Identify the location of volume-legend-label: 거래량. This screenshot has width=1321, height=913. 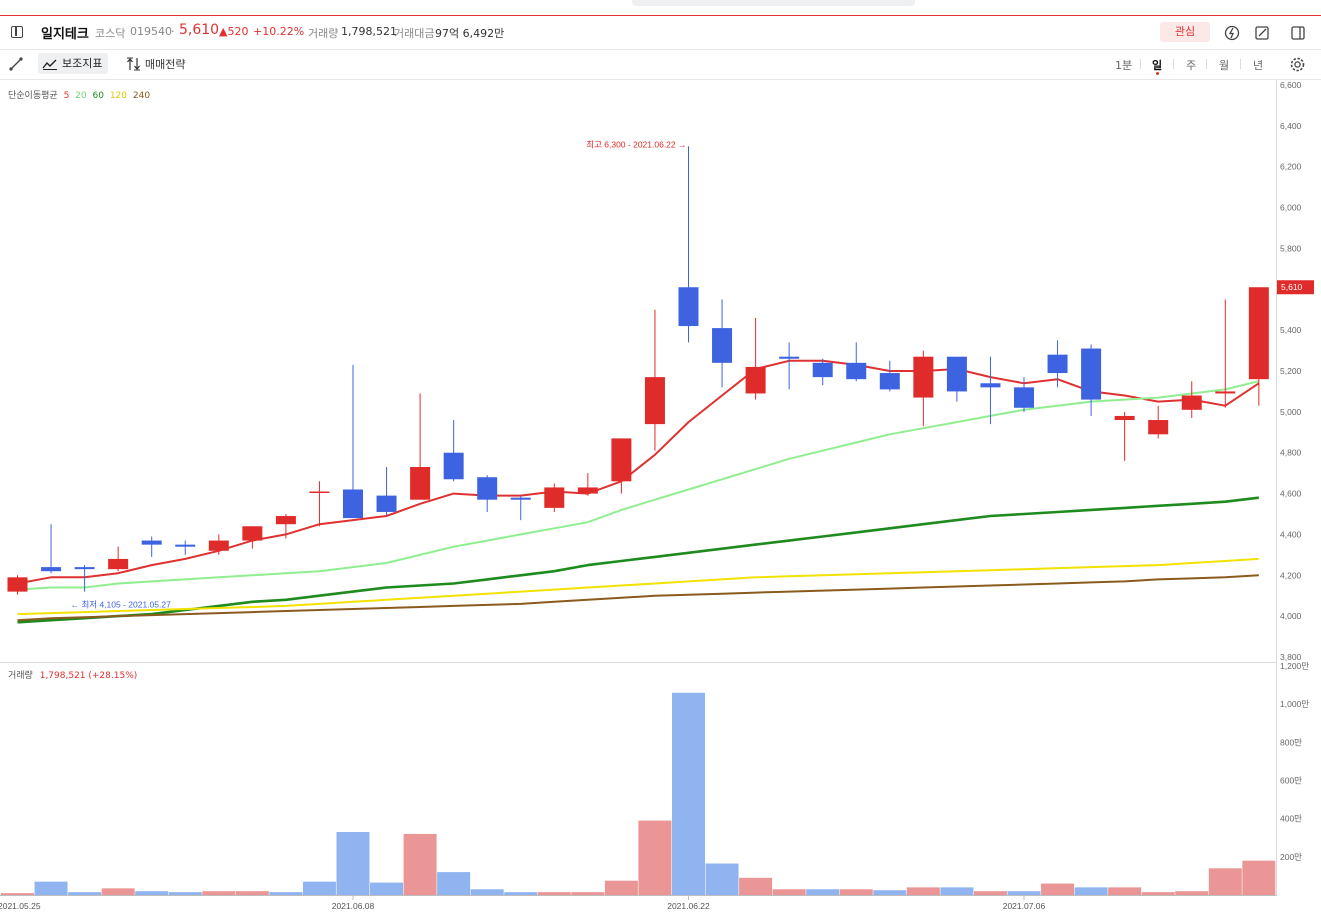
(20, 676).